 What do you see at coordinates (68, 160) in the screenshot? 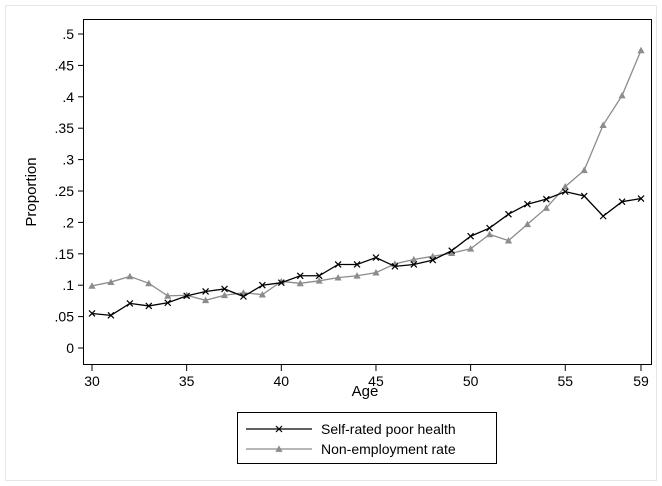
I see `y-tick-label: .3` at bounding box center [68, 160].